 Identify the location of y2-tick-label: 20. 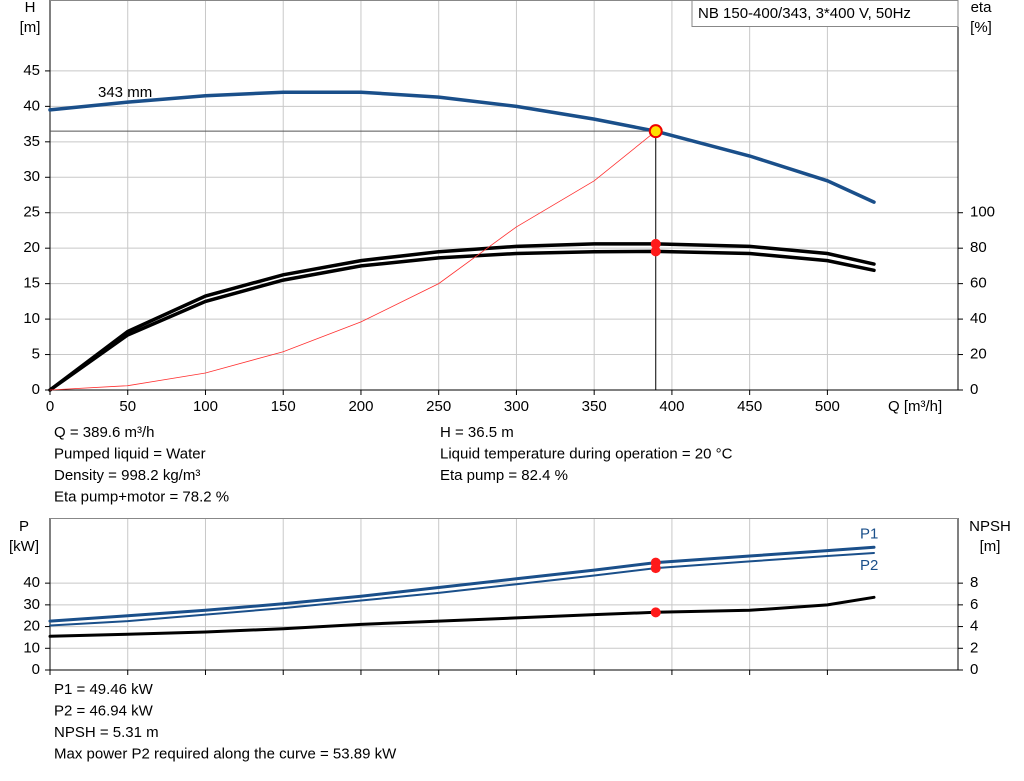
(978, 354).